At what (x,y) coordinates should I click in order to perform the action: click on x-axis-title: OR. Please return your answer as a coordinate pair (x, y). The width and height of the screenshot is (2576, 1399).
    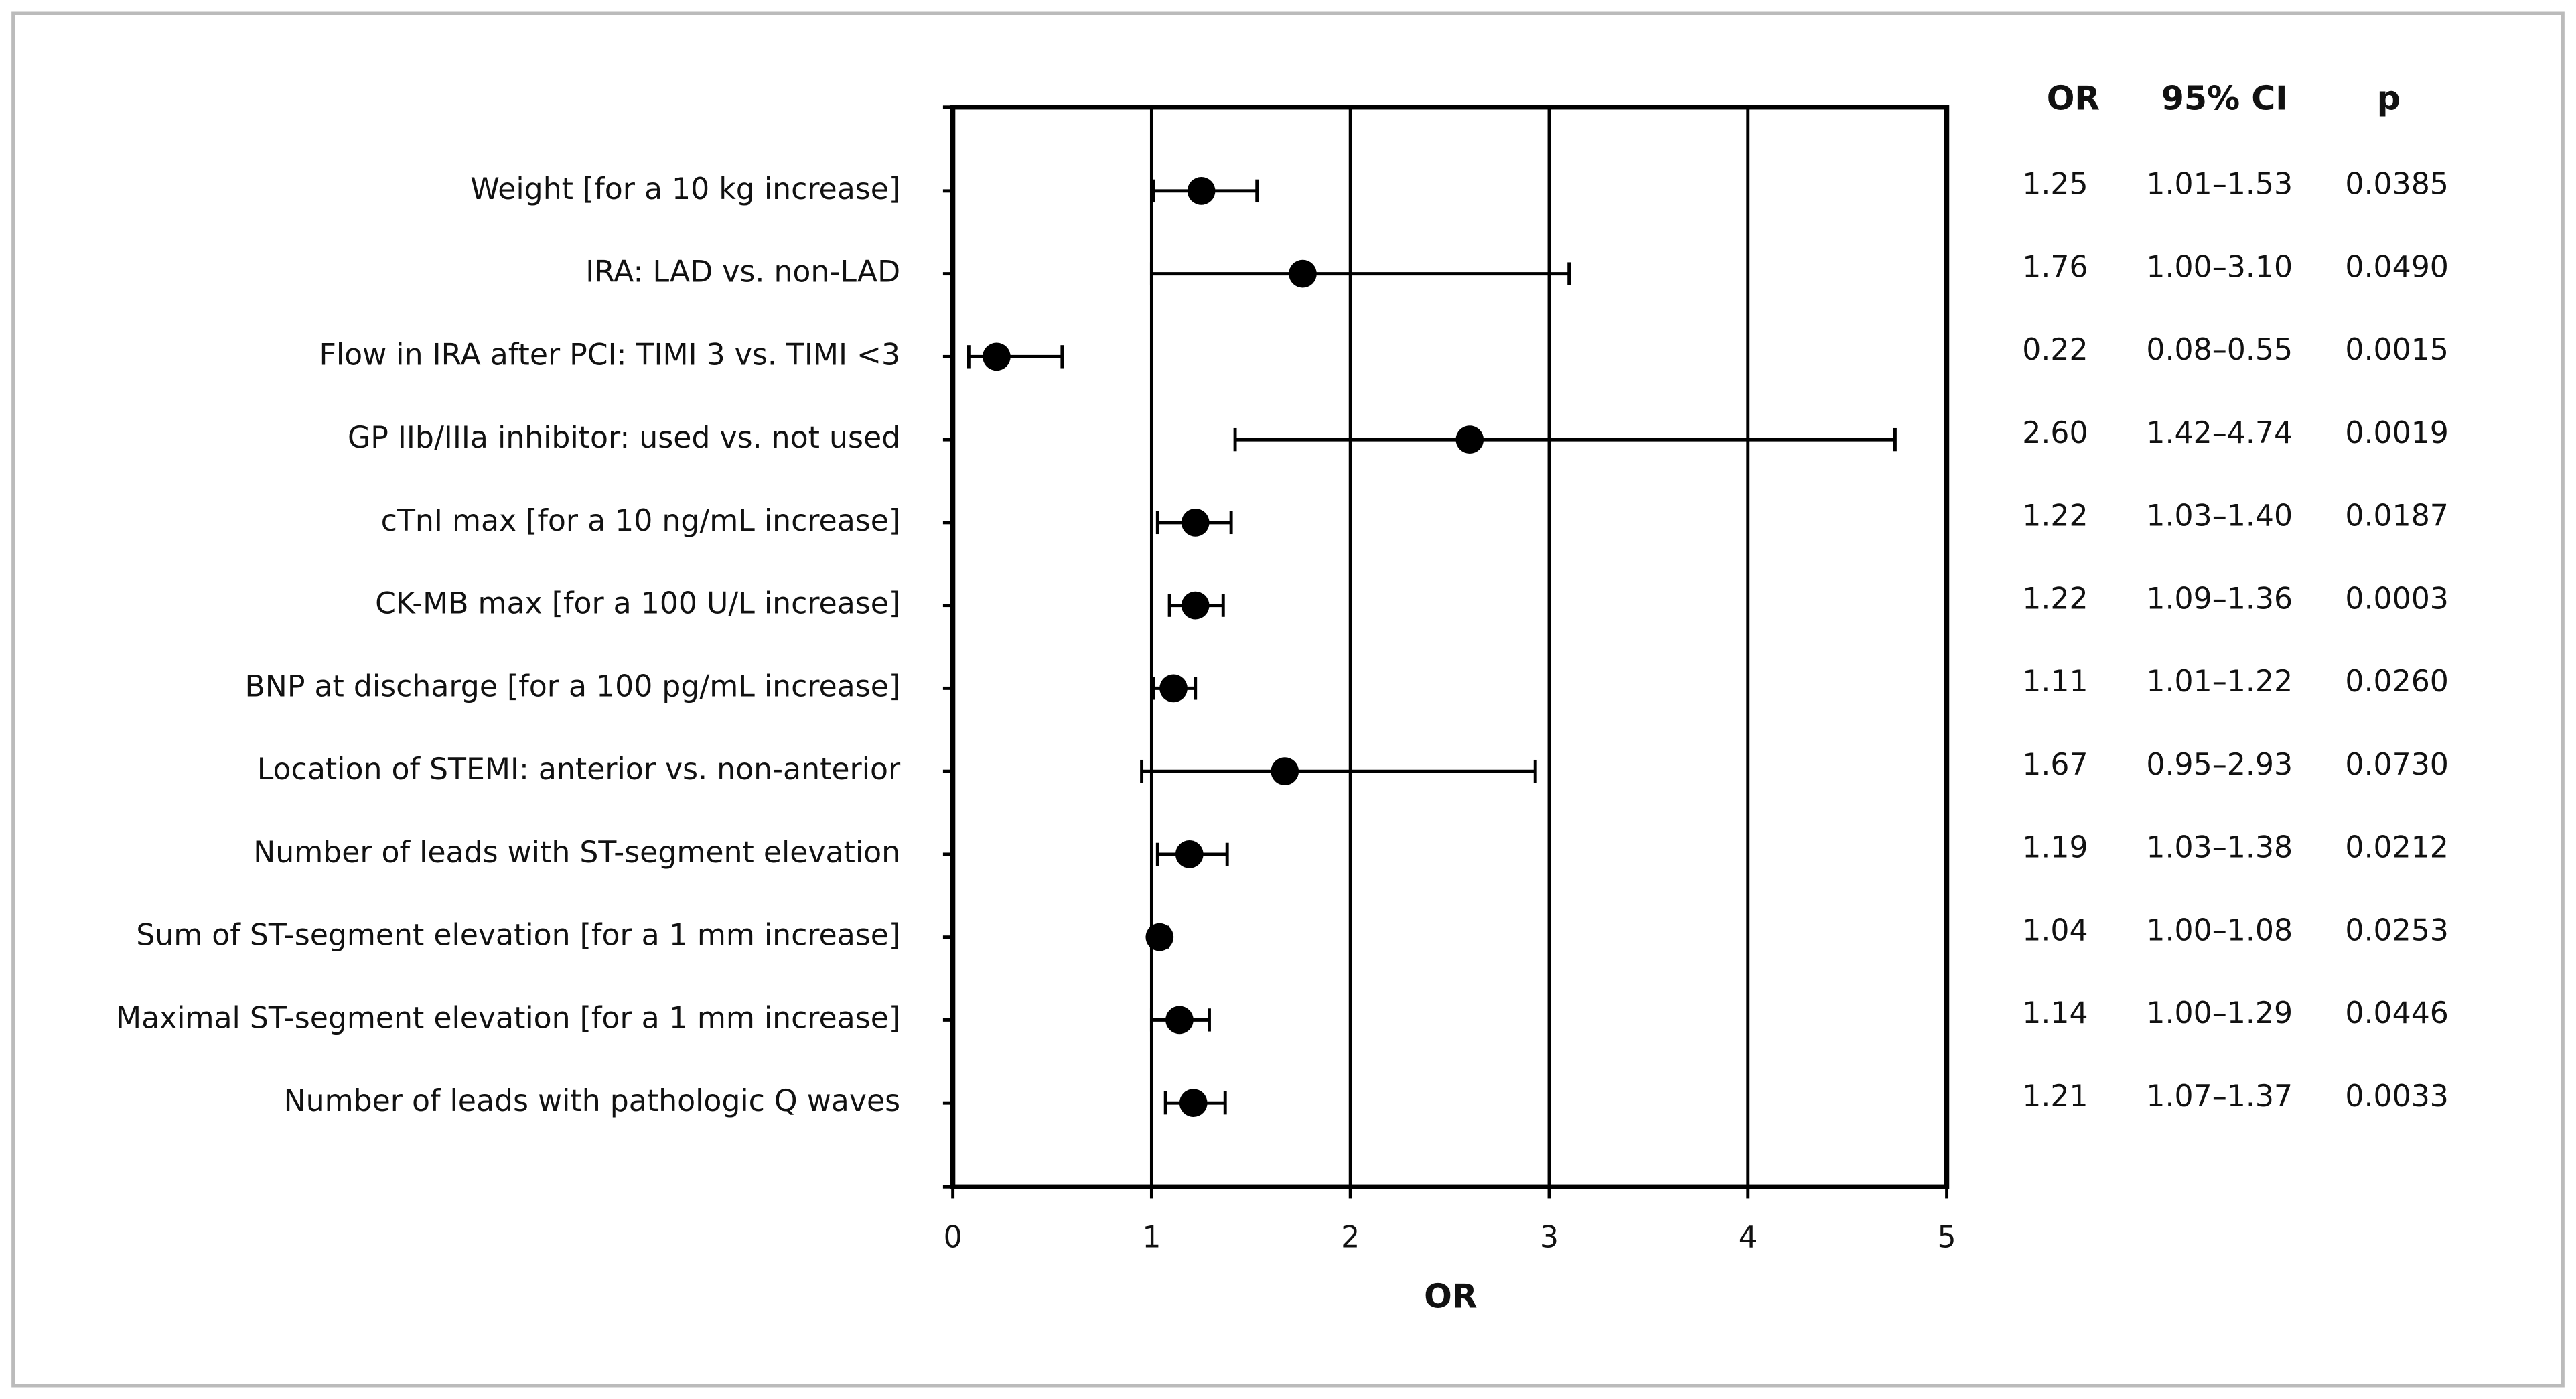
    Looking at the image, I should click on (1450, 1296).